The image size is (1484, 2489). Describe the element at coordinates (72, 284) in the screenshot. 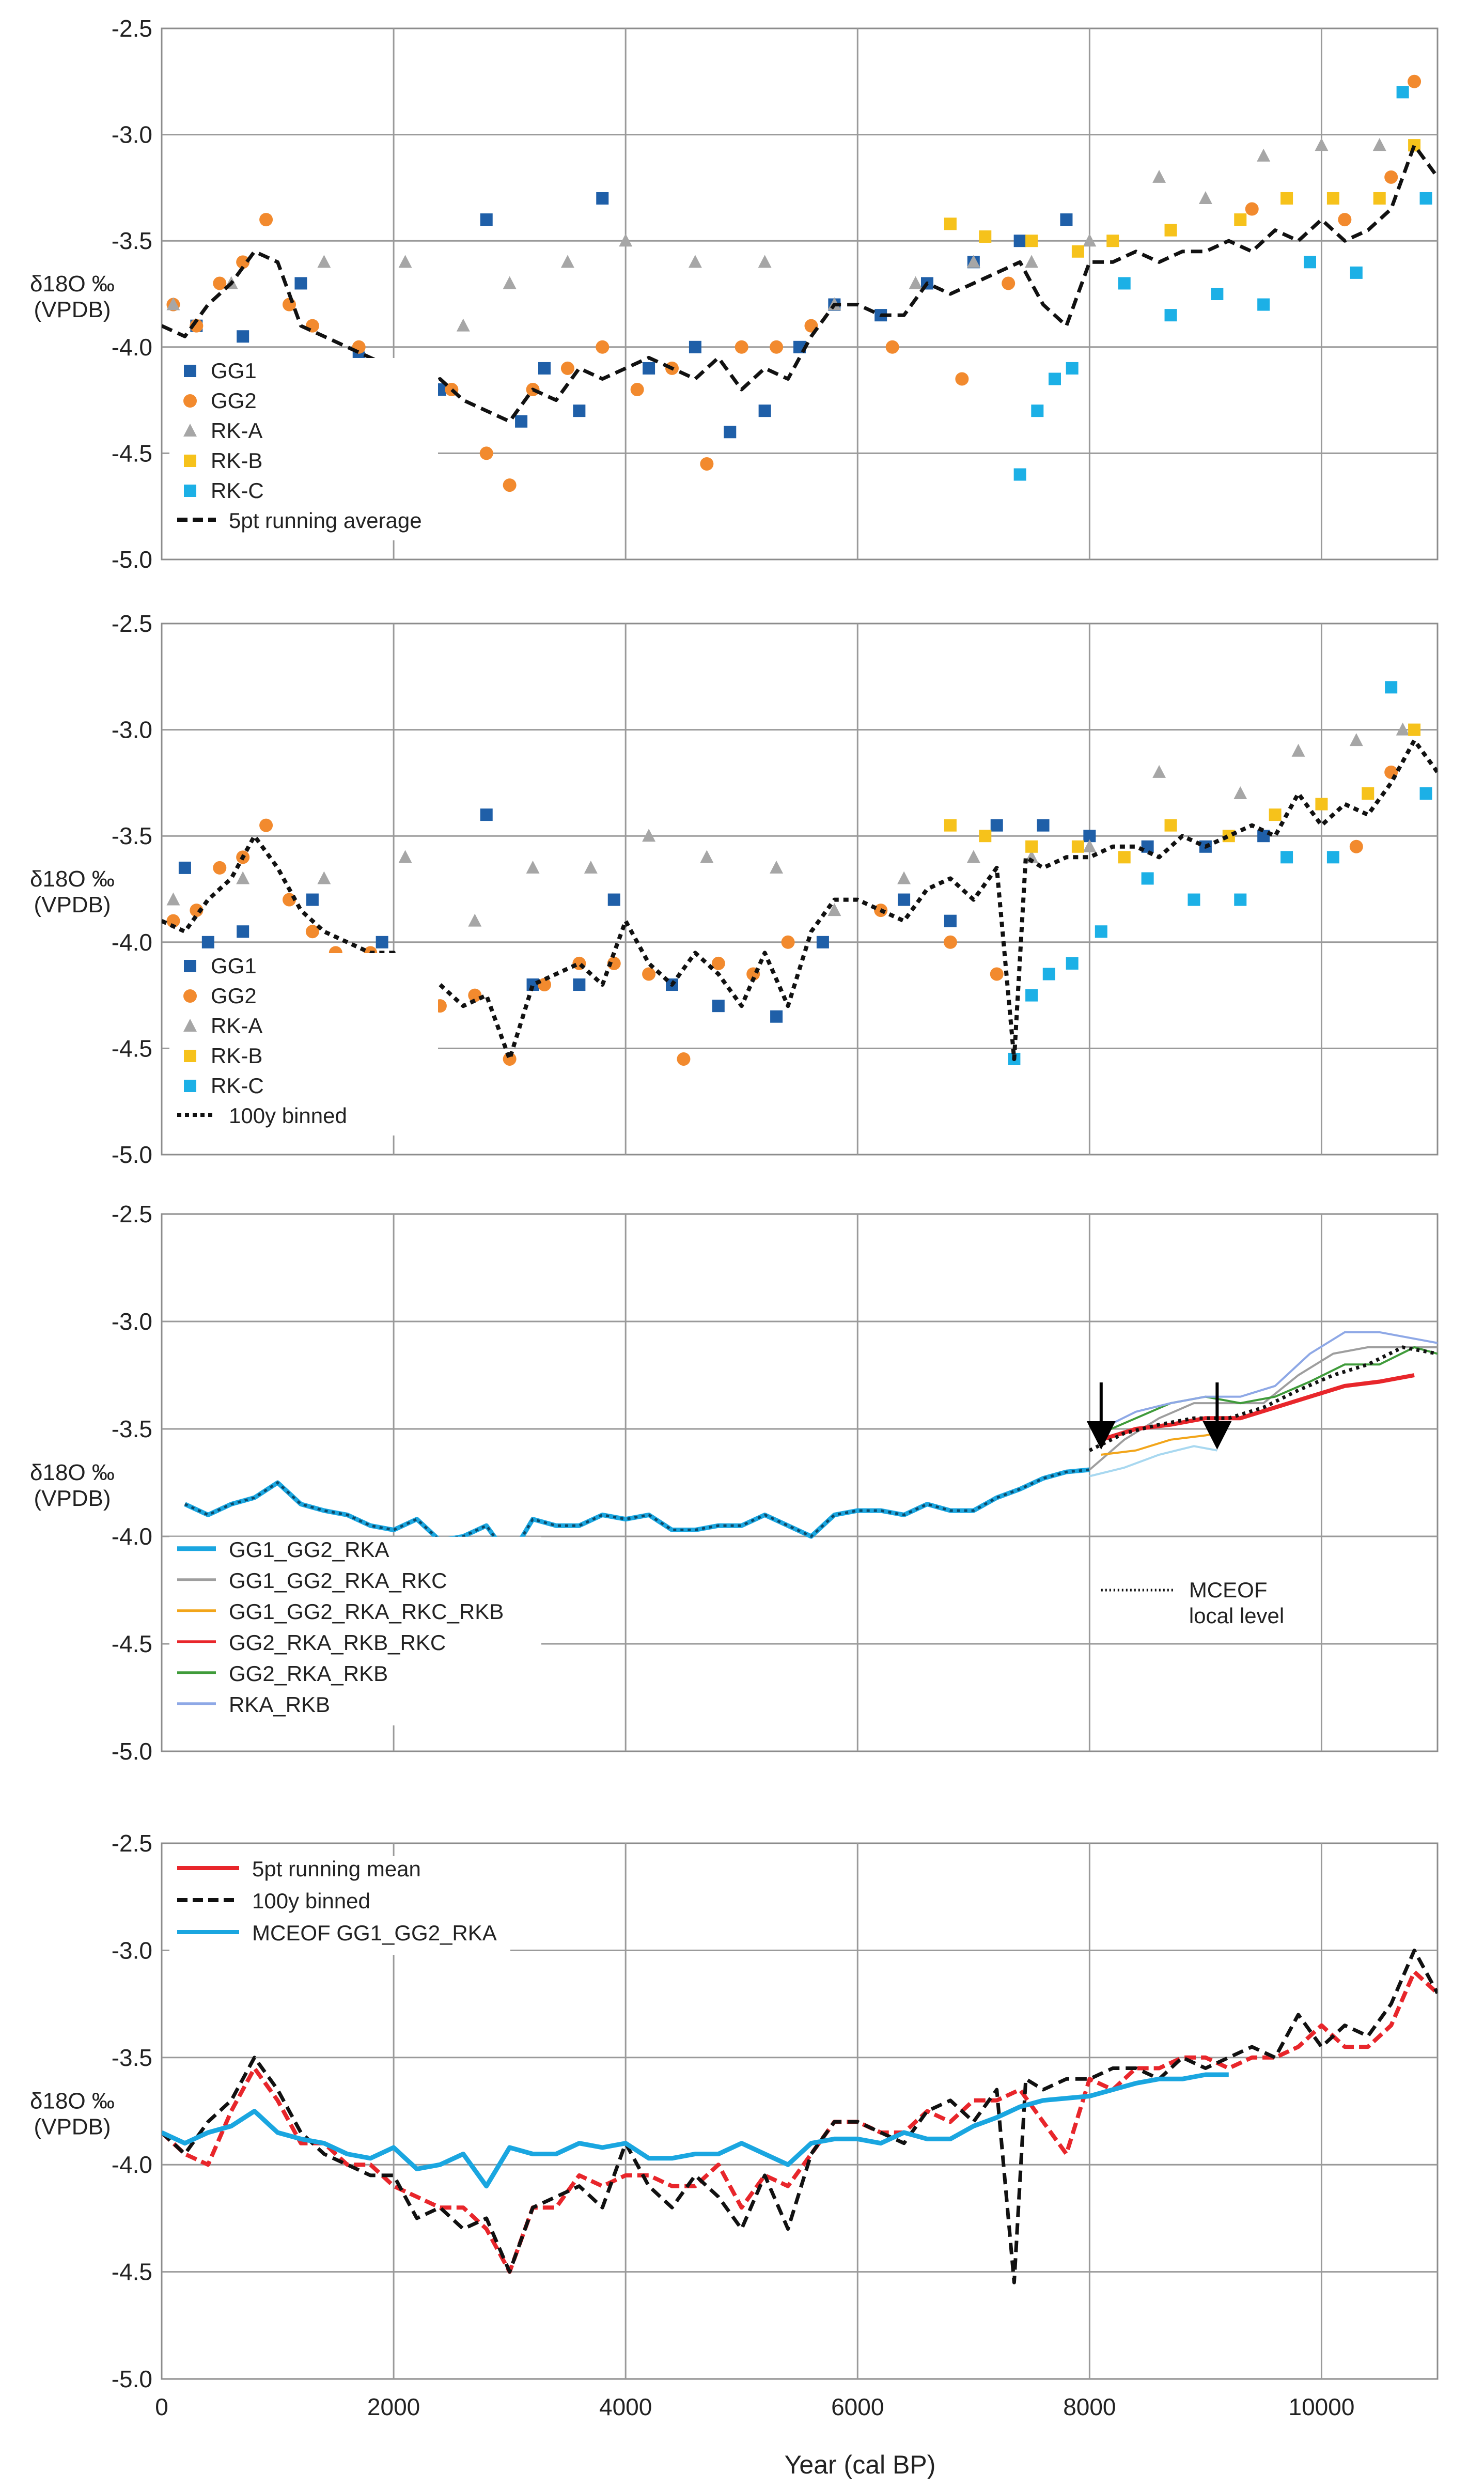

I see `panel-1-ylabel-line-1: δ18O ‰` at that location.